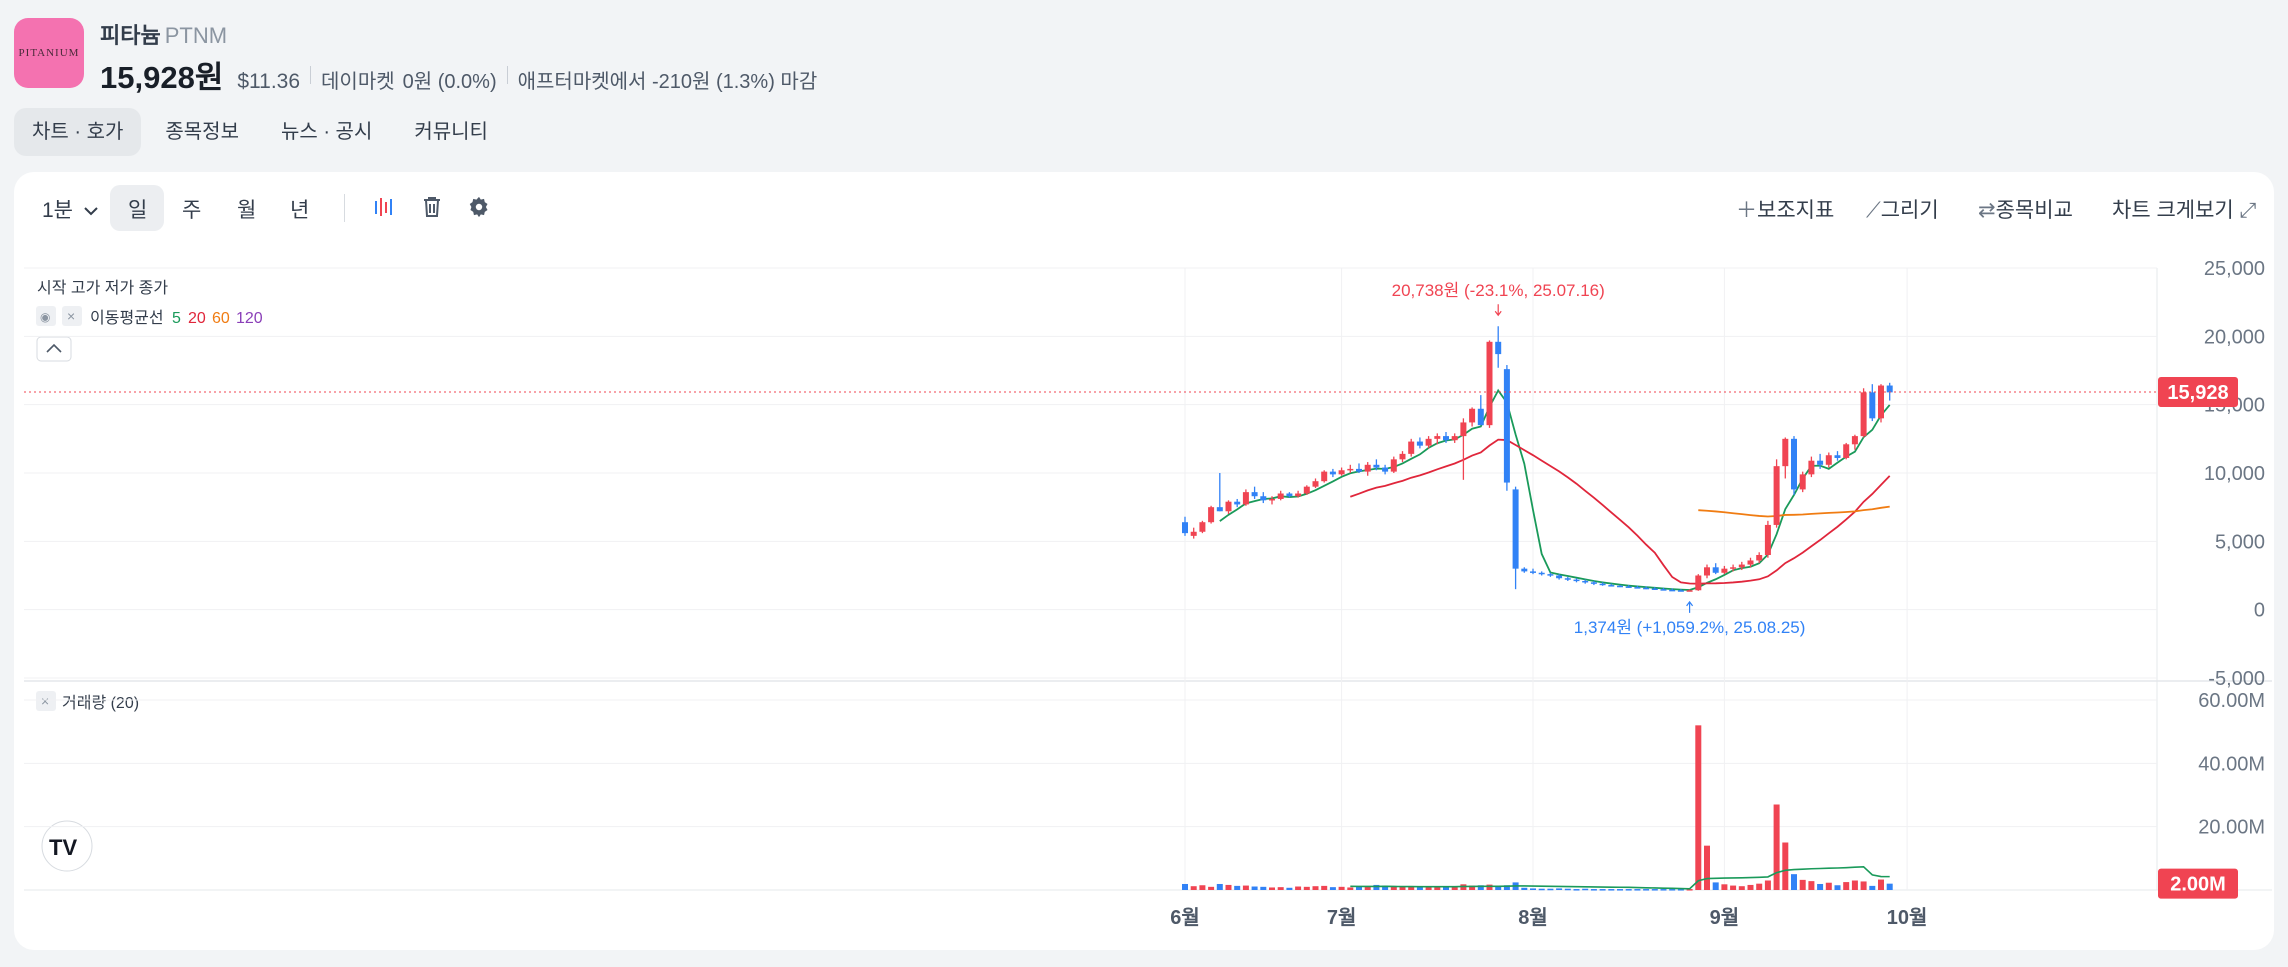 The image size is (2288, 967). What do you see at coordinates (176, 318) in the screenshot?
I see `ma5-label: 5` at bounding box center [176, 318].